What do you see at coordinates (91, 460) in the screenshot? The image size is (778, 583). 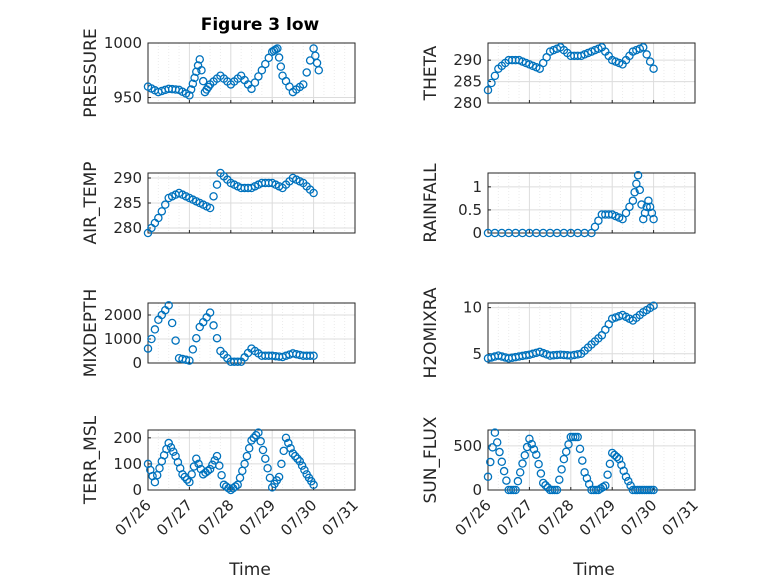 I see `y-axis-label: TERR_MSL` at bounding box center [91, 460].